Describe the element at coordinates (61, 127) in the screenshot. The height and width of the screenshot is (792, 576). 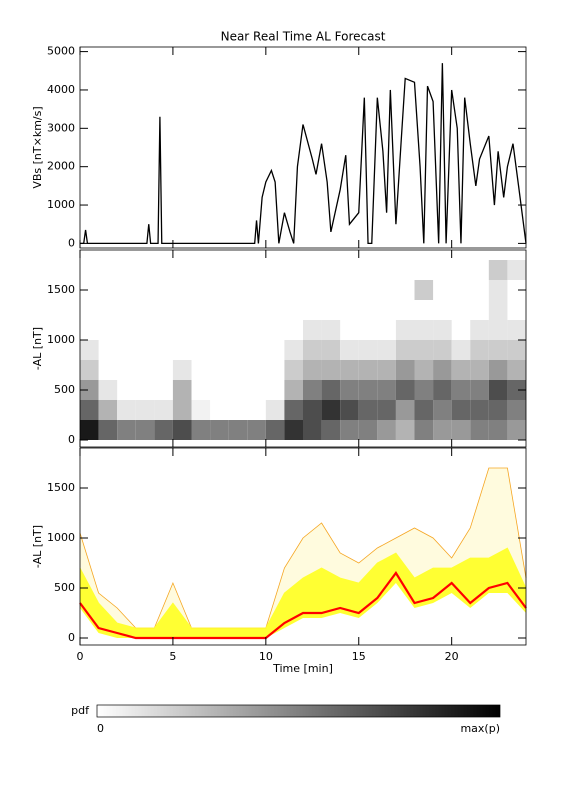
I see `y-tick-label: 3000` at that location.